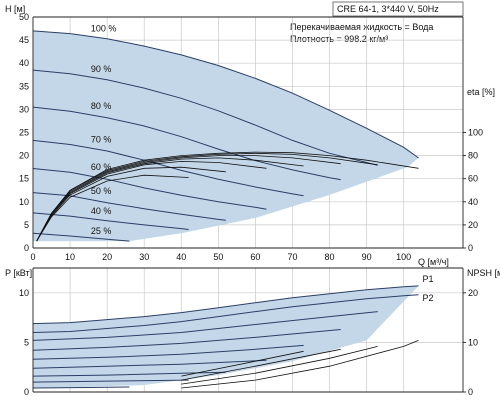 The image size is (500, 400). Describe the element at coordinates (218, 257) in the screenshot. I see `top-xtick-label: 50` at that location.